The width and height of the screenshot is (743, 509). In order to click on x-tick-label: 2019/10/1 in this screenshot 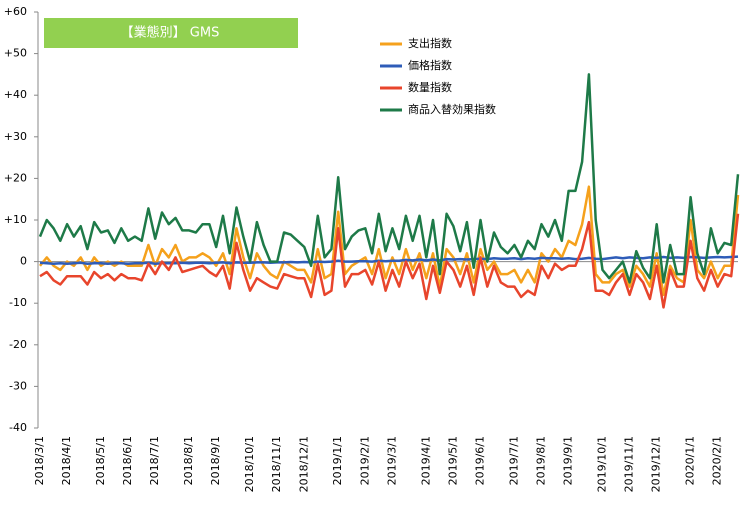, I will do `click(601, 464)`.